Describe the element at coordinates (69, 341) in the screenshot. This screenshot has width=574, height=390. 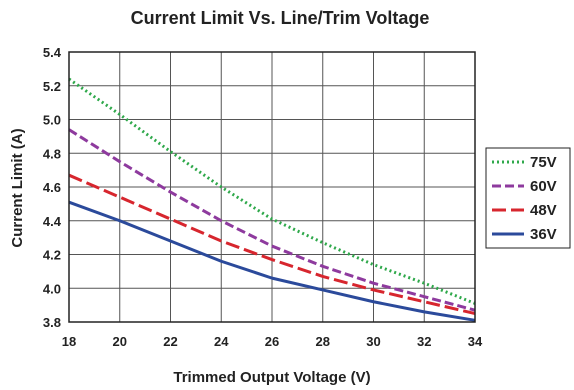
I see `x-tick-label-0: 18` at that location.